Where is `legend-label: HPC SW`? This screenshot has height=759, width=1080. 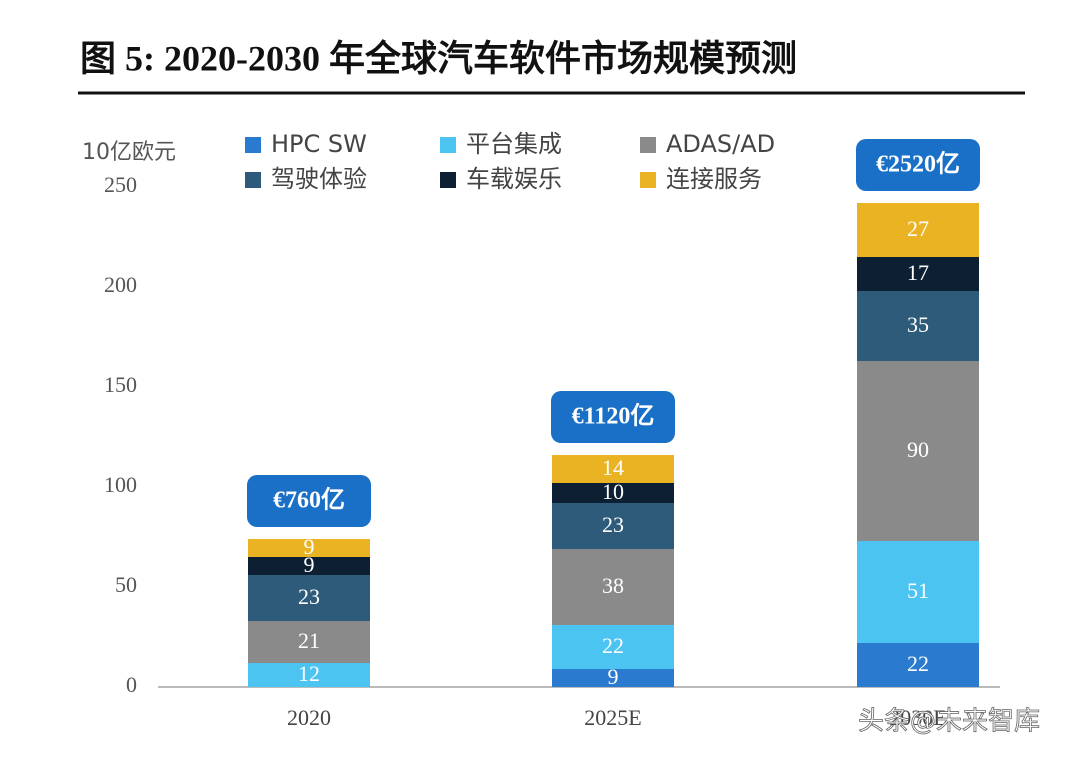 legend-label: HPC SW is located at coordinates (319, 144).